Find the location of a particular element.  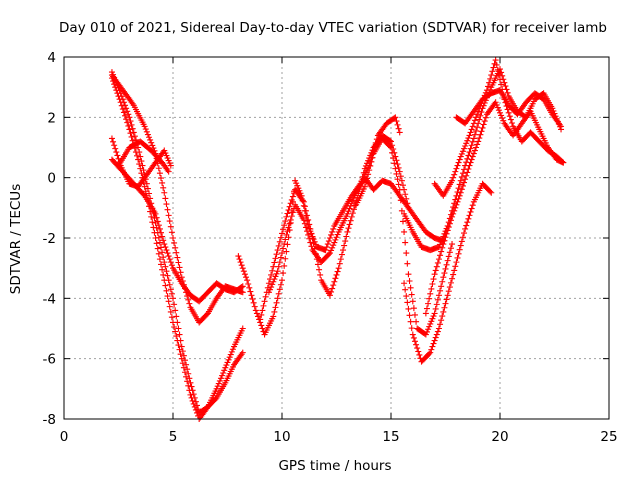

y-axis-label: SDTVAR / TECUs is located at coordinates (16, 239).